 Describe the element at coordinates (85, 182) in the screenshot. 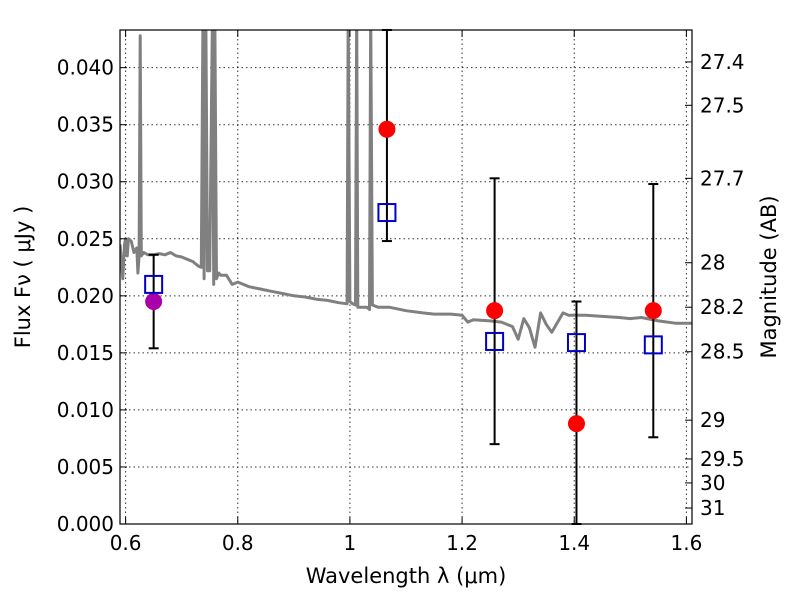

I see `y-tick-label: 0.030` at that location.